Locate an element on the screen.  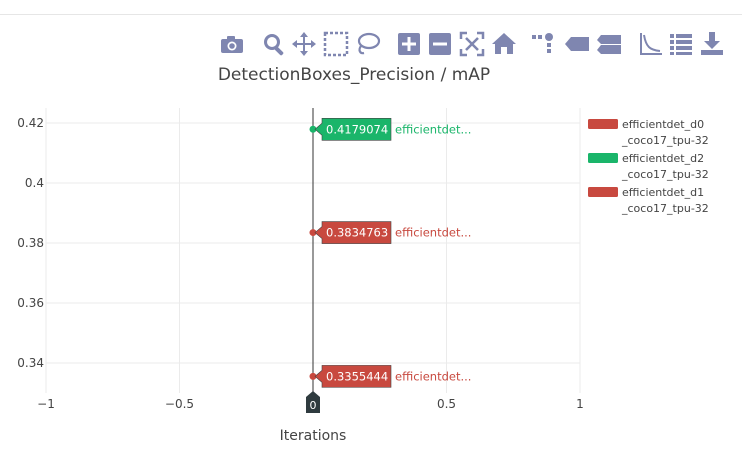
x-tick-label: −1 is located at coordinates (46, 404).